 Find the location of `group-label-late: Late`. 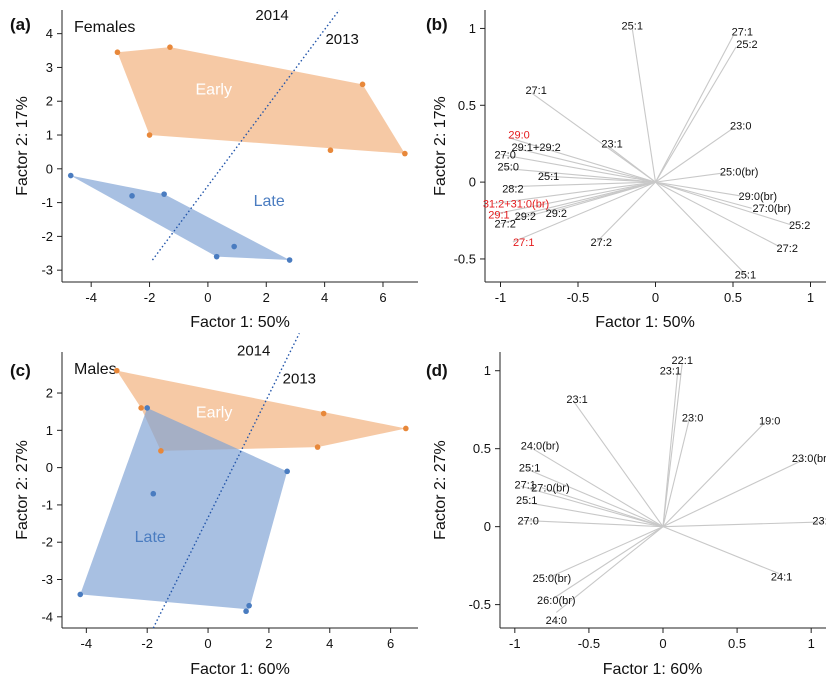

group-label-late: Late is located at coordinates (150, 537).